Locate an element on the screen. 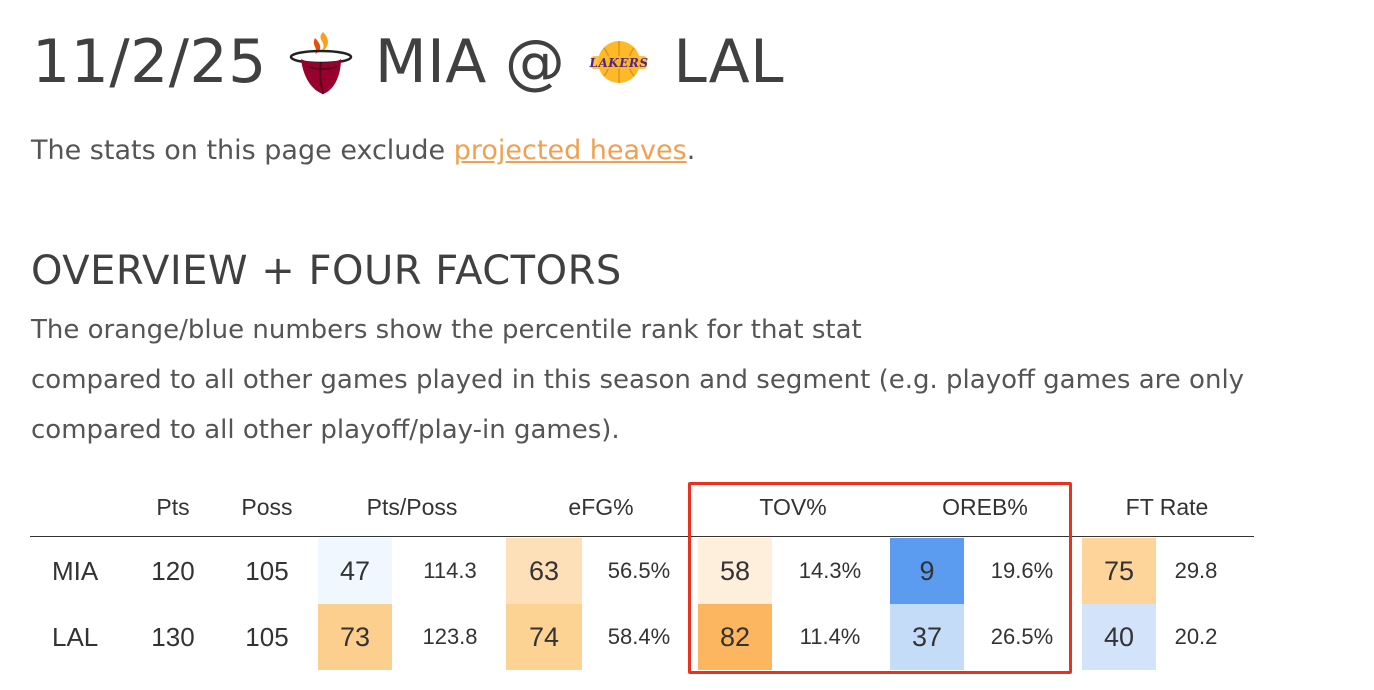 The height and width of the screenshot is (690, 1374). heat-logo-icon is located at coordinates (321, 62).